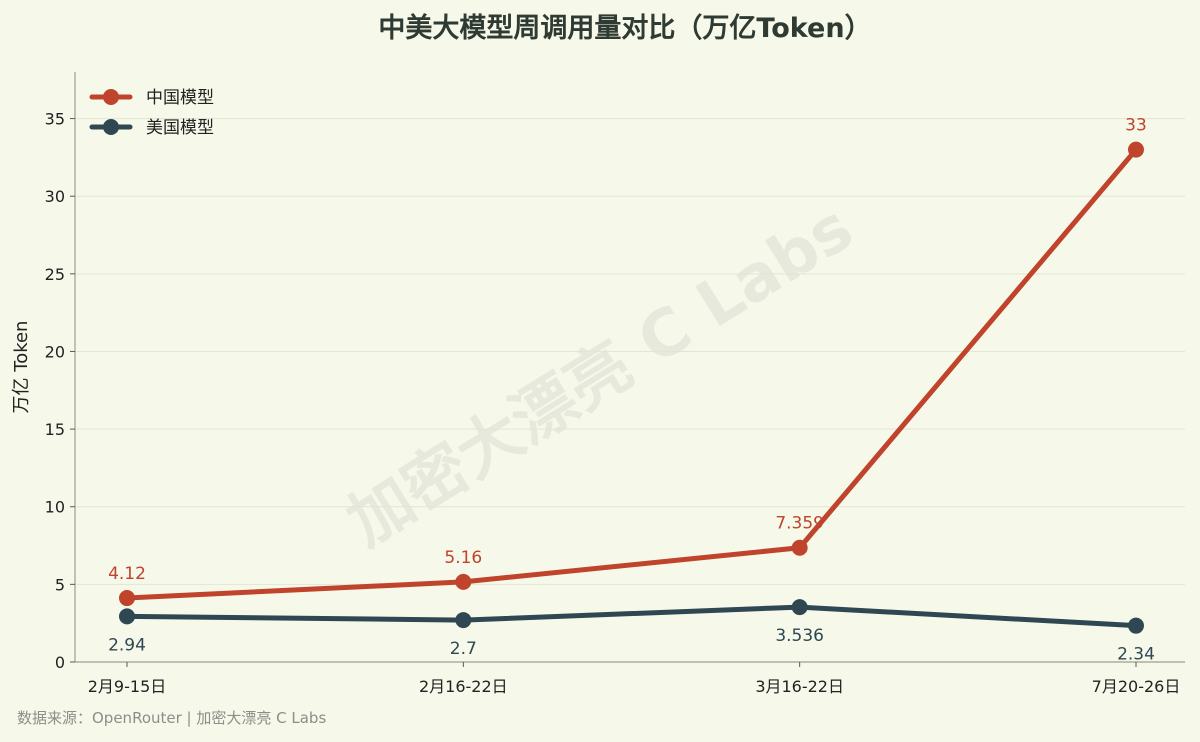  Describe the element at coordinates (1136, 686) in the screenshot. I see `x-tick-label: 7月20-26日` at that location.